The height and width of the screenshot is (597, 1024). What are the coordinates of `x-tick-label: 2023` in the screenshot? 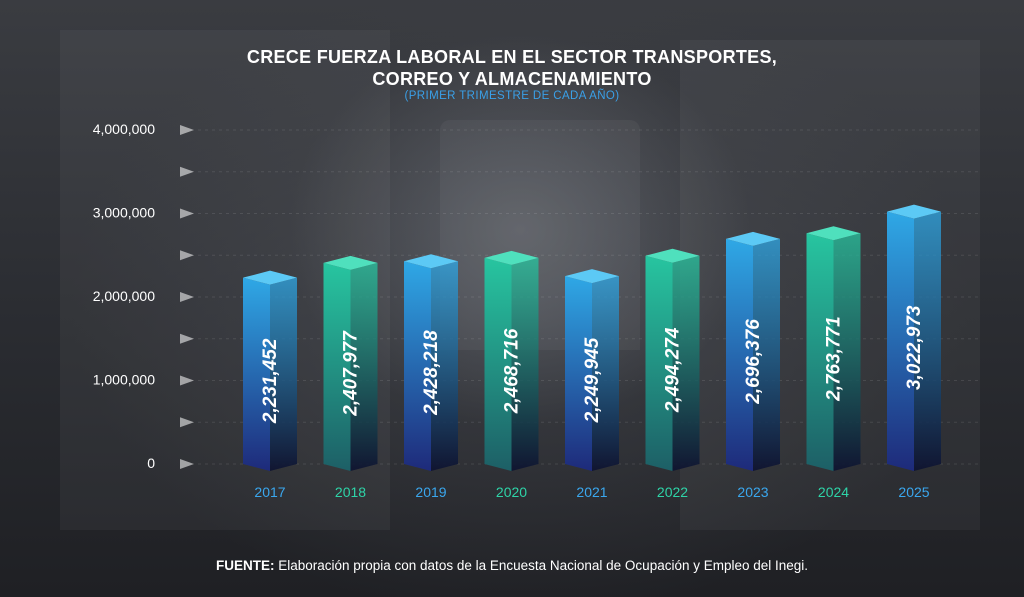 It's located at (752, 492).